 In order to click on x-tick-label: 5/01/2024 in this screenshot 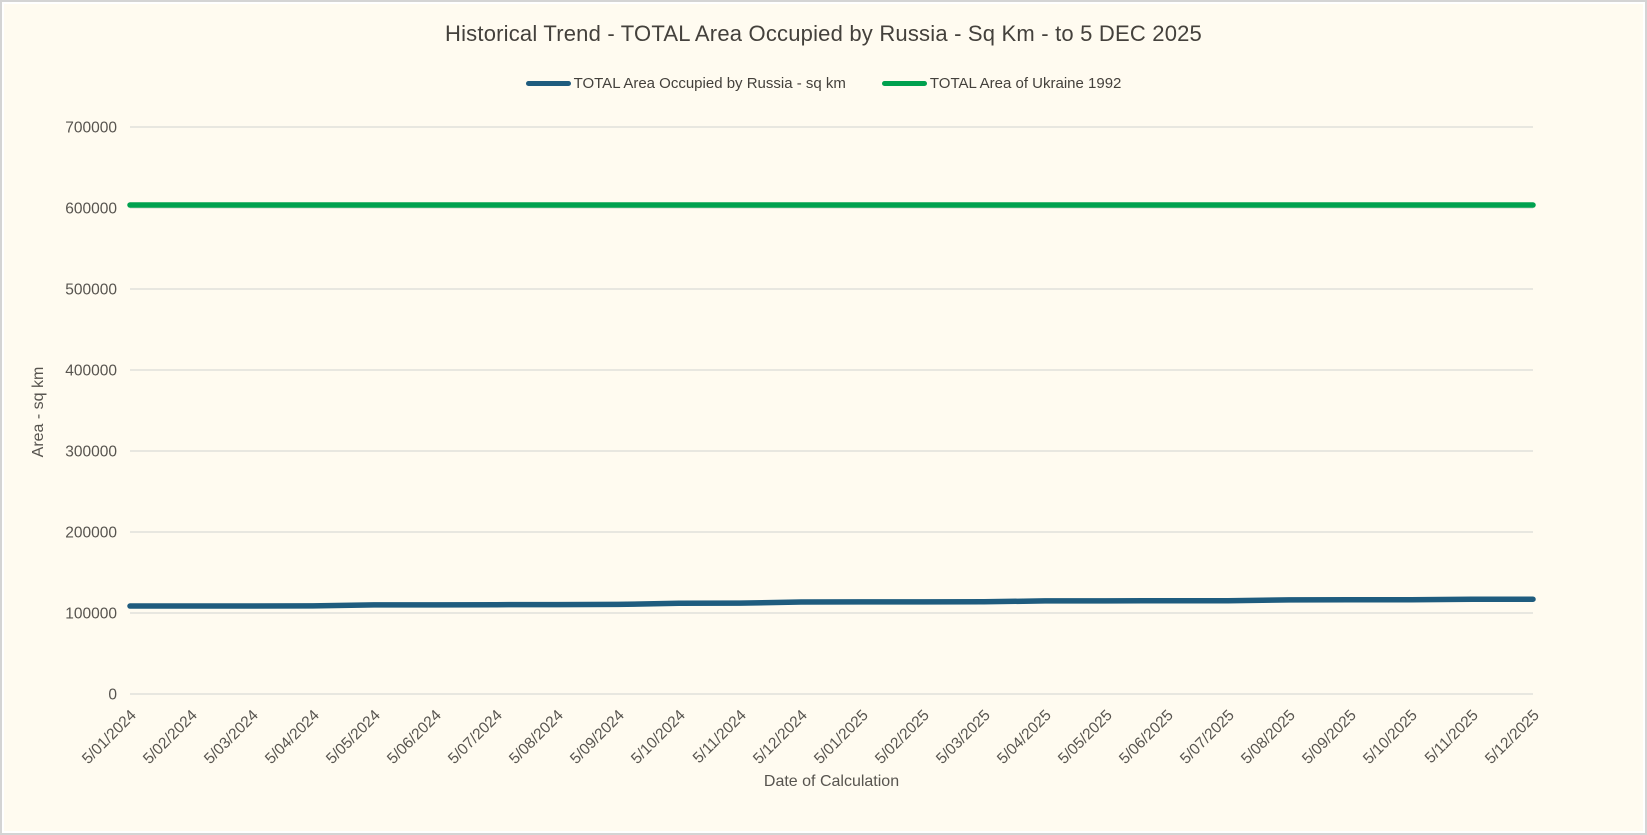, I will do `click(109, 737)`.